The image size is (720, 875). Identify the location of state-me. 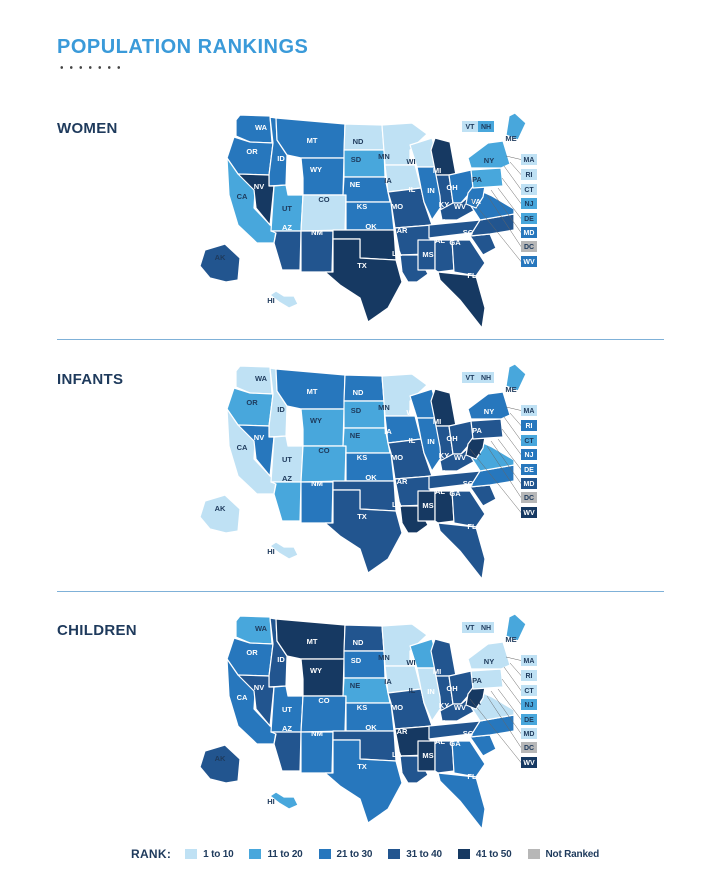
(516, 126).